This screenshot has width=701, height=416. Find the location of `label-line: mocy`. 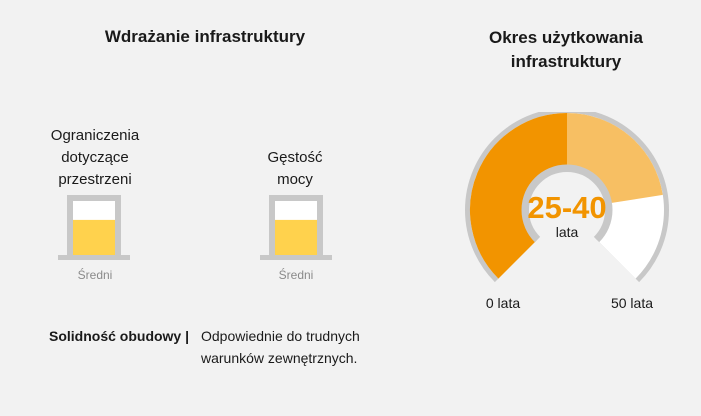

label-line: mocy is located at coordinates (295, 179).